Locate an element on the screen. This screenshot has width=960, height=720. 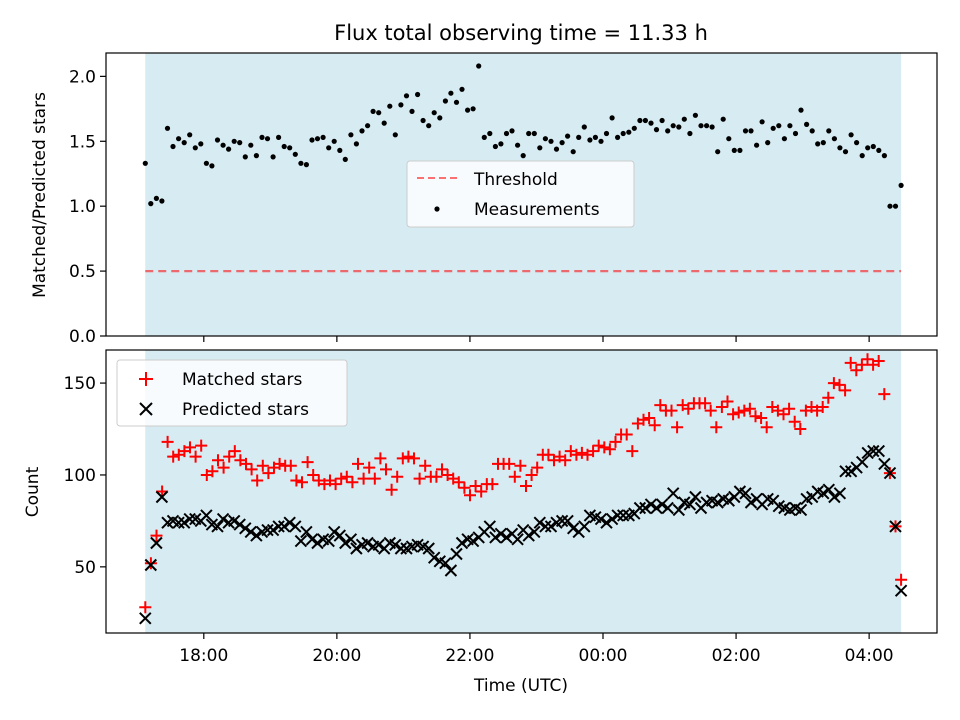
top-y-tick-label: 0.5 is located at coordinates (82, 272).